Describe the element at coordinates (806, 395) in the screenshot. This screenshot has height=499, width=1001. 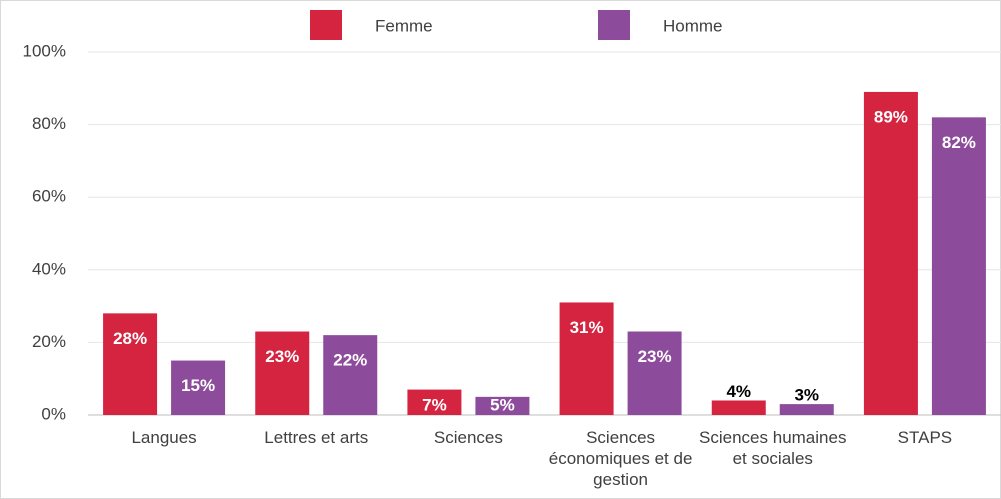
I see `value-label: 3%` at that location.